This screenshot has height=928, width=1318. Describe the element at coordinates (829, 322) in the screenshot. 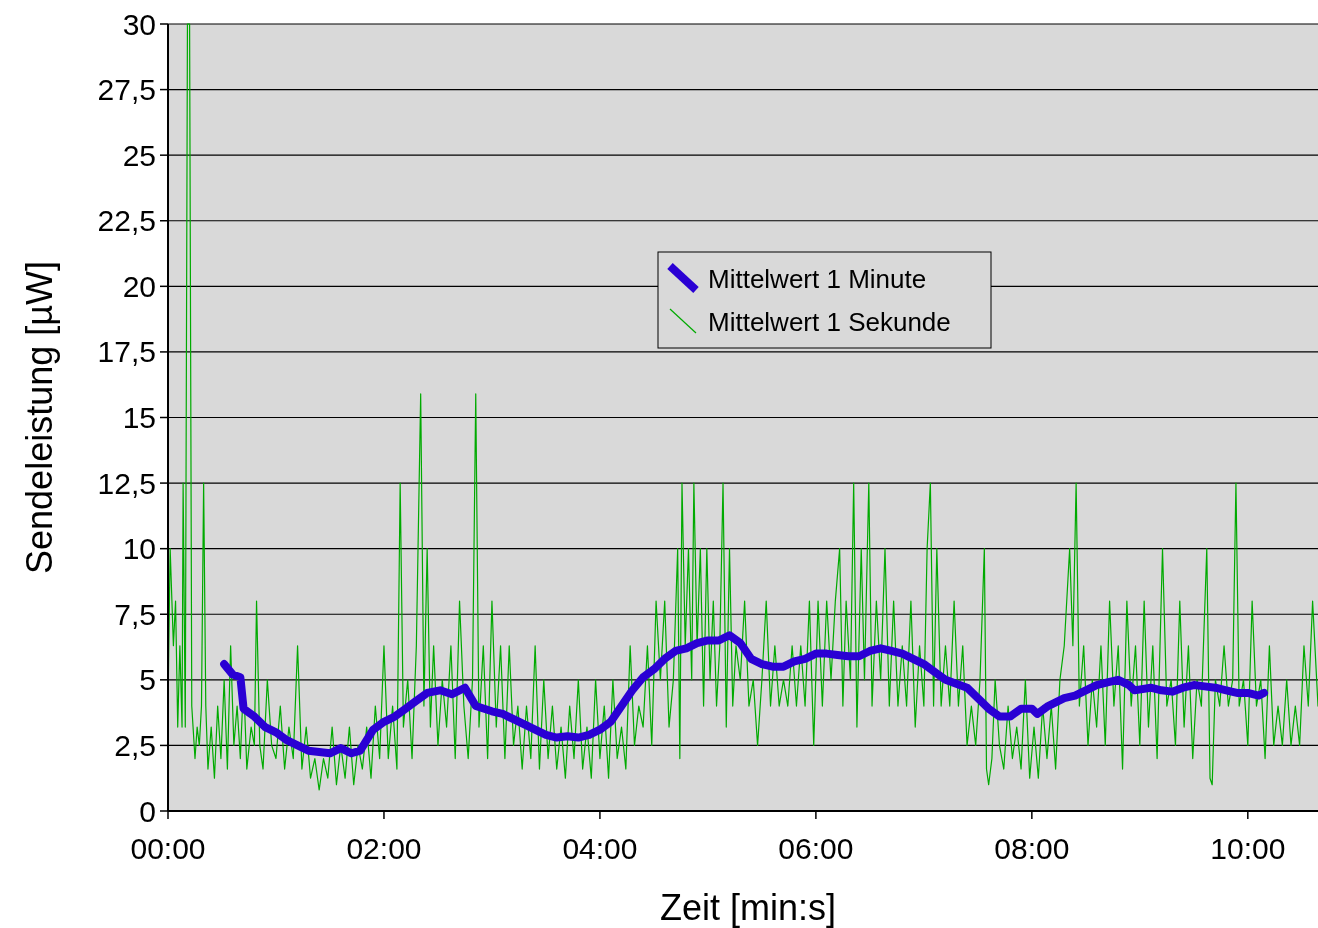

I see `legend-label: Mittelwert 1 Sekunde` at that location.